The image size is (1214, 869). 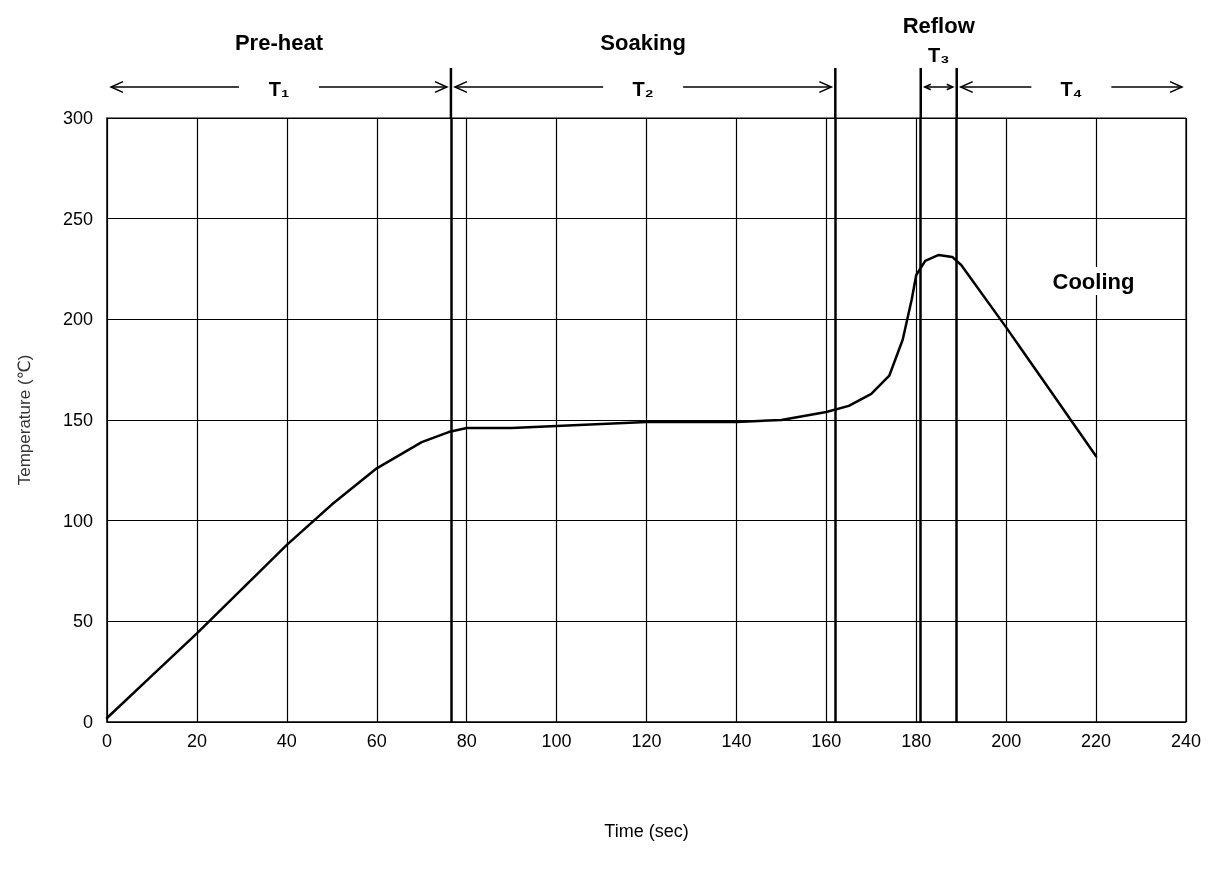 I want to click on text: T₂, so click(x=643, y=89).